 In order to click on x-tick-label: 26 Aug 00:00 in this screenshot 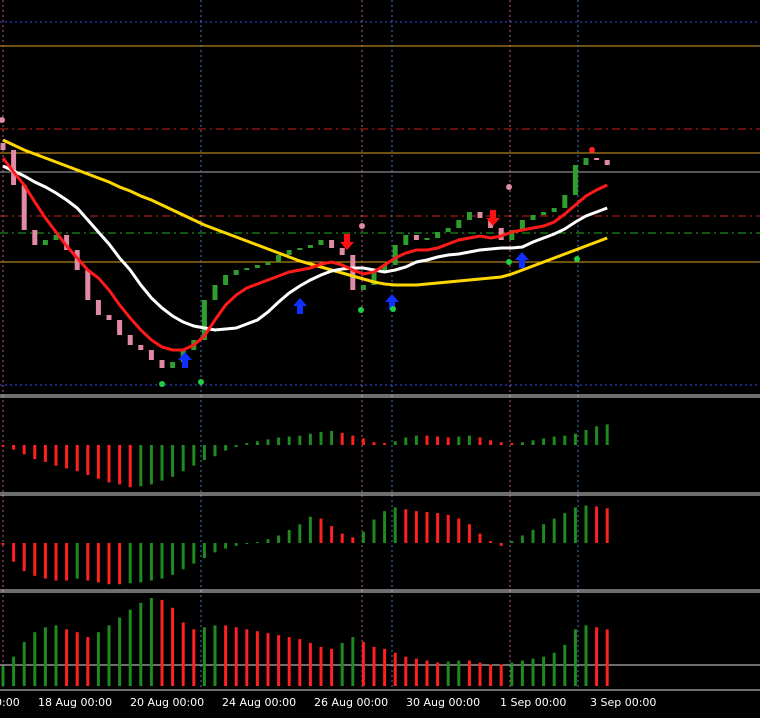, I will do `click(351, 702)`.